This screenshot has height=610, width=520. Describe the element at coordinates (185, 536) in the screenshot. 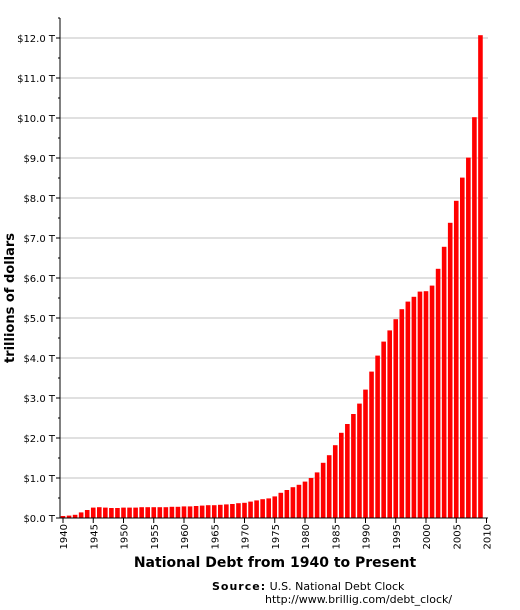

I see `x-tick-label: 1960` at that location.